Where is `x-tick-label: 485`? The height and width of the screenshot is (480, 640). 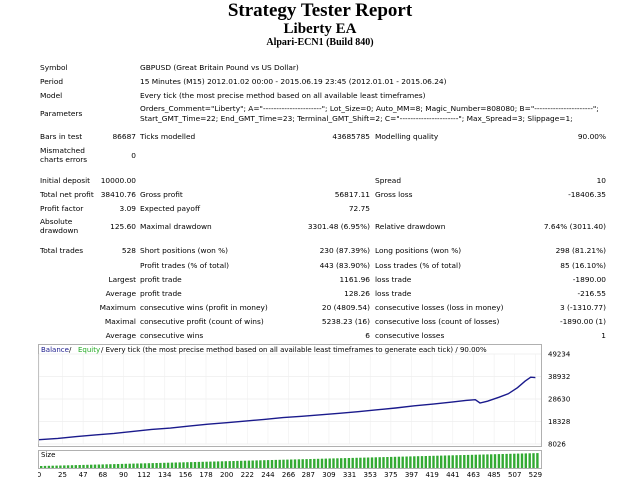 x-tick-label: 485 is located at coordinates (493, 475).